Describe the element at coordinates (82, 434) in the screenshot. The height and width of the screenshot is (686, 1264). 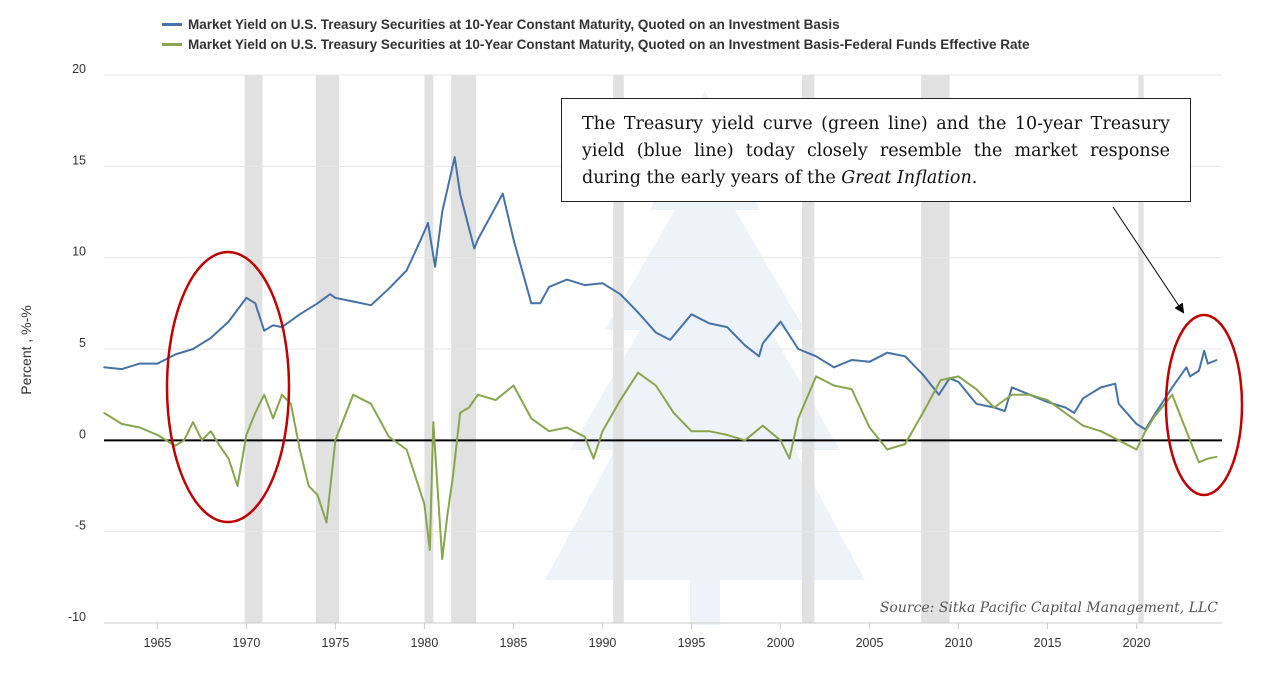
I see `y-tick-label: 0` at that location.